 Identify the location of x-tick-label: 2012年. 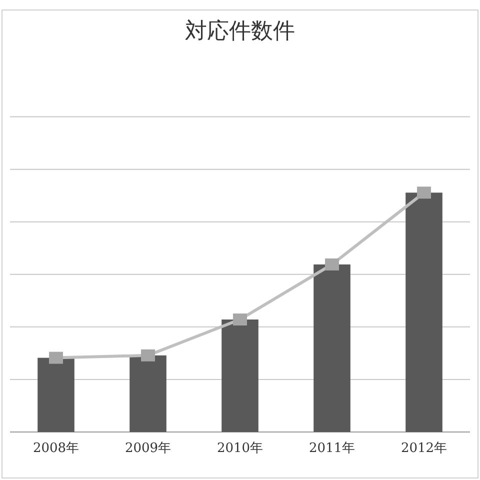
(424, 448).